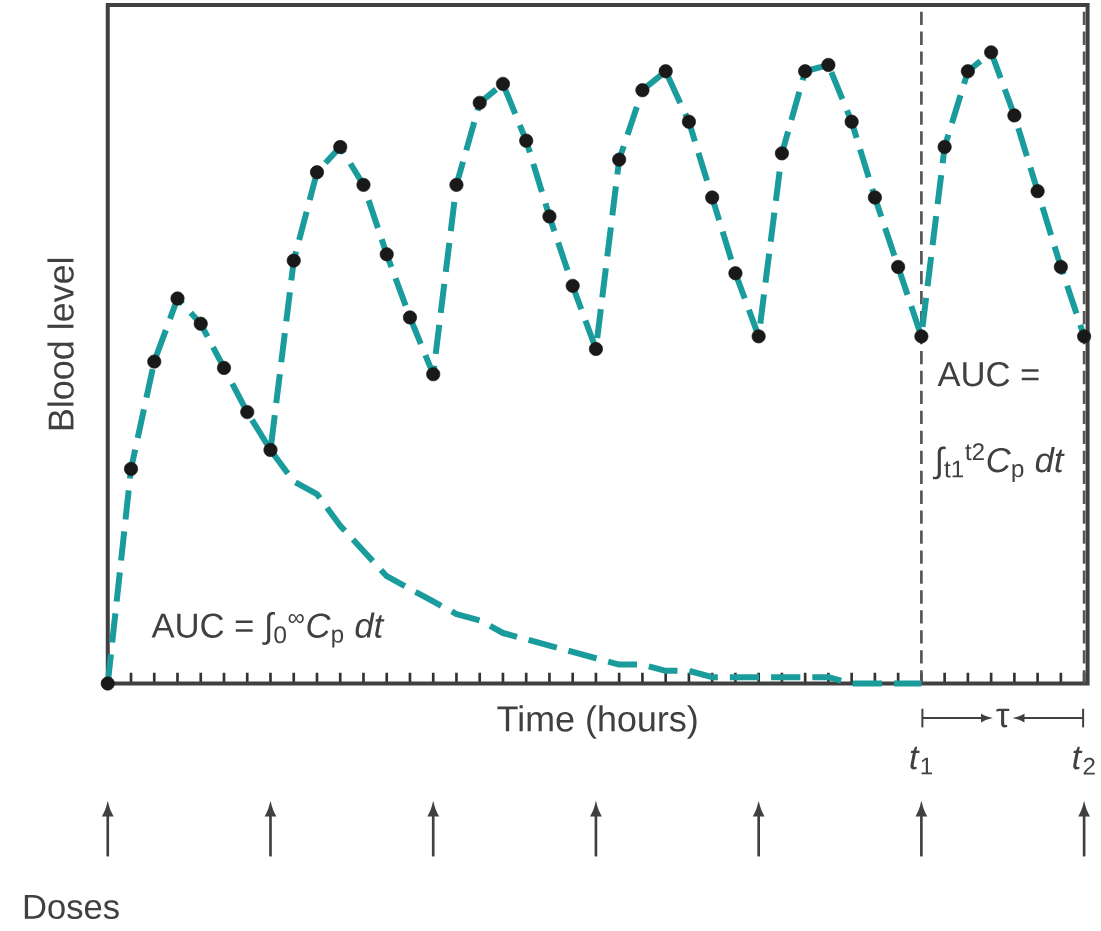 The image size is (1101, 931). Describe the element at coordinates (1003, 718) in the screenshot. I see `text: τ` at that location.